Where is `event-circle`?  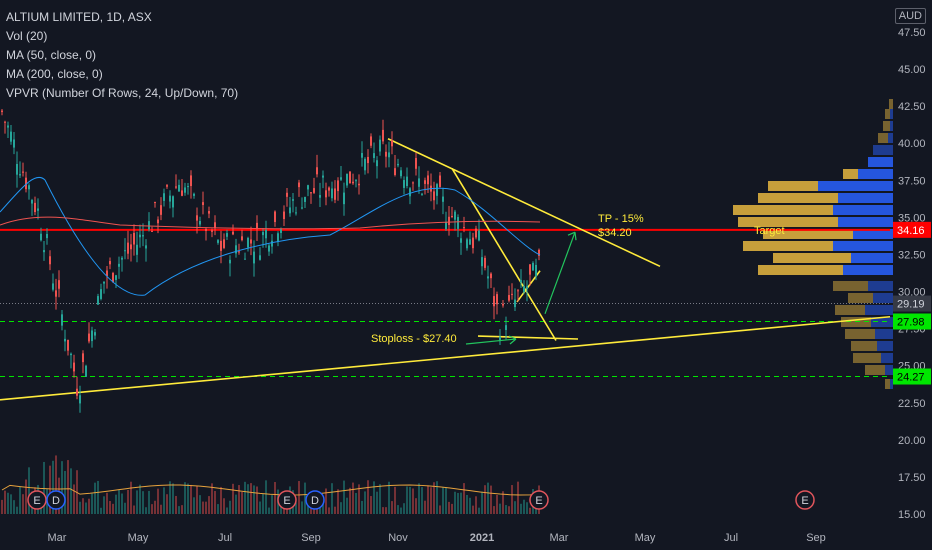 event-circle is located at coordinates (37, 500).